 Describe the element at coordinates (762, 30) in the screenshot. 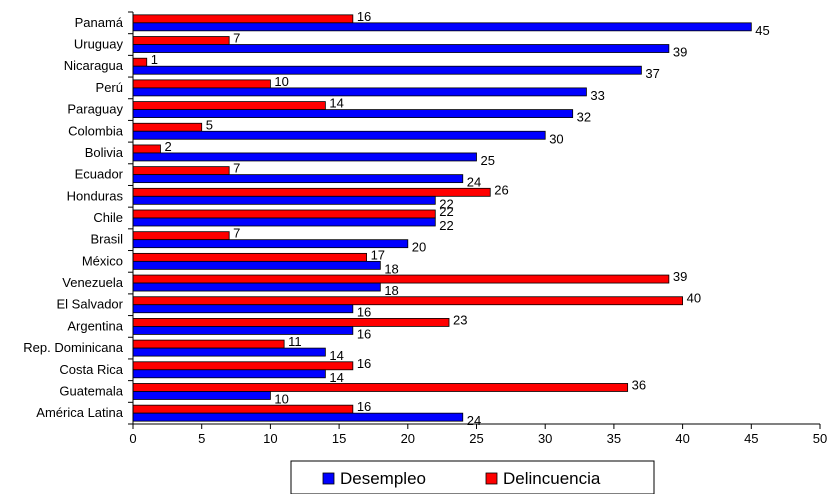

I see `data-label-desempleo: 45` at that location.